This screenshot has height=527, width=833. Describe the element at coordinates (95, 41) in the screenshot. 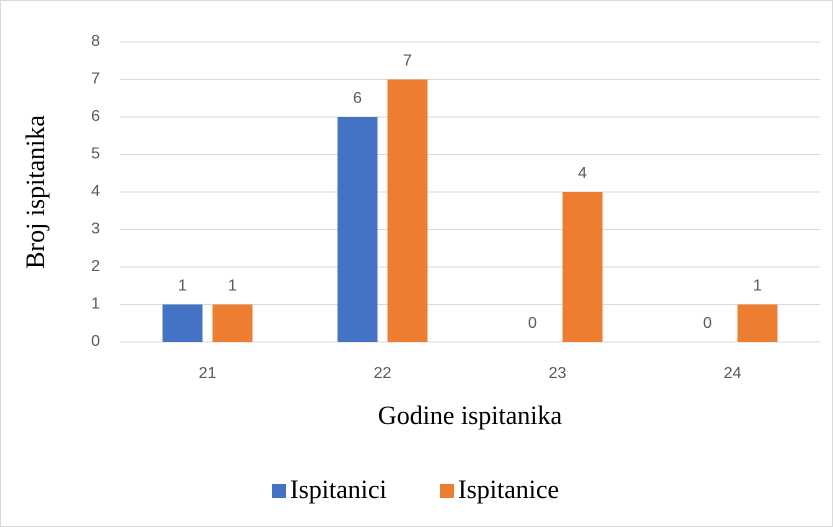

I see `y-tick-label: 8` at that location.